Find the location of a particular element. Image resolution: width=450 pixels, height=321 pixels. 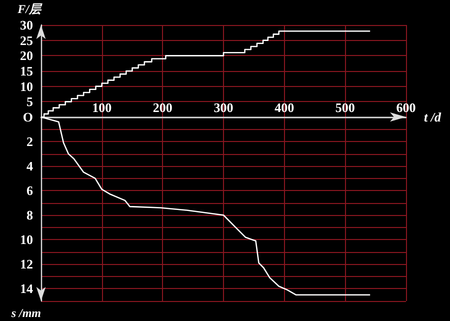

y-tick-label: 25 is located at coordinates (27, 40).